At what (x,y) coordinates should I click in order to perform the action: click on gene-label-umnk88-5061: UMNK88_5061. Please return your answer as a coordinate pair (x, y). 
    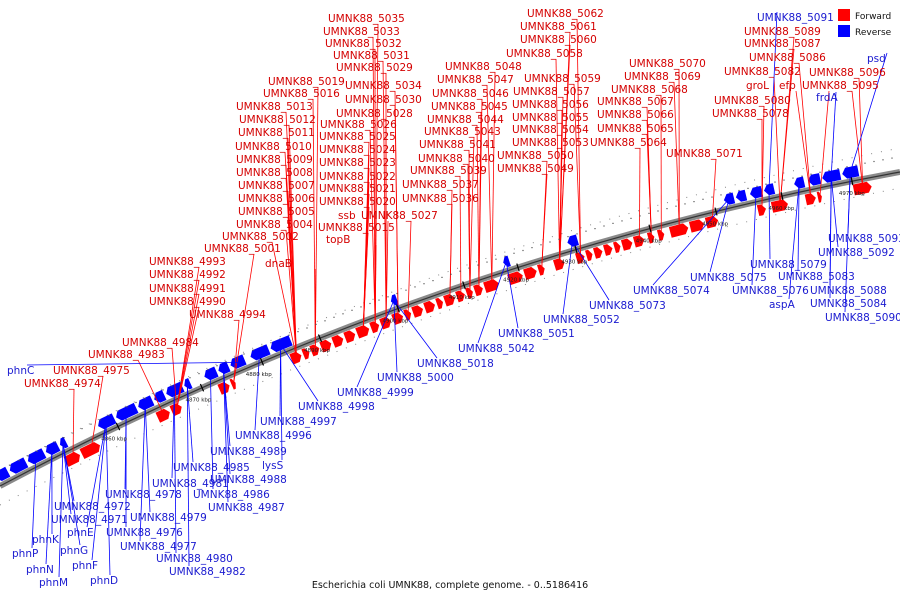
    Looking at the image, I should click on (558, 27).